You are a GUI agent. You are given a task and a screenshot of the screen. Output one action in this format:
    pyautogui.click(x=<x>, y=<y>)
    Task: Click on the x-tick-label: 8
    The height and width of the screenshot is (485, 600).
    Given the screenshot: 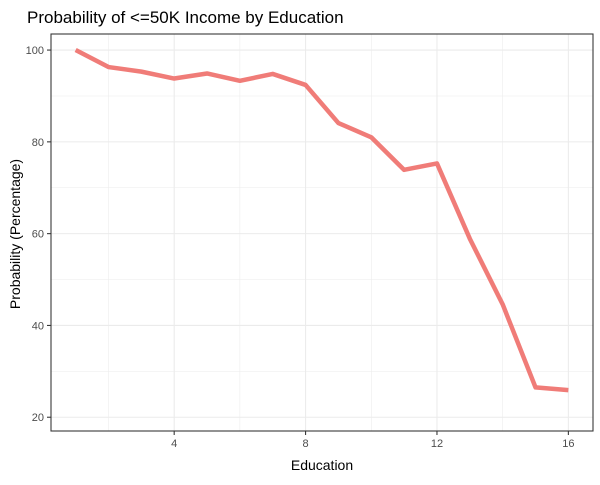 What is the action you would take?
    pyautogui.click(x=306, y=444)
    